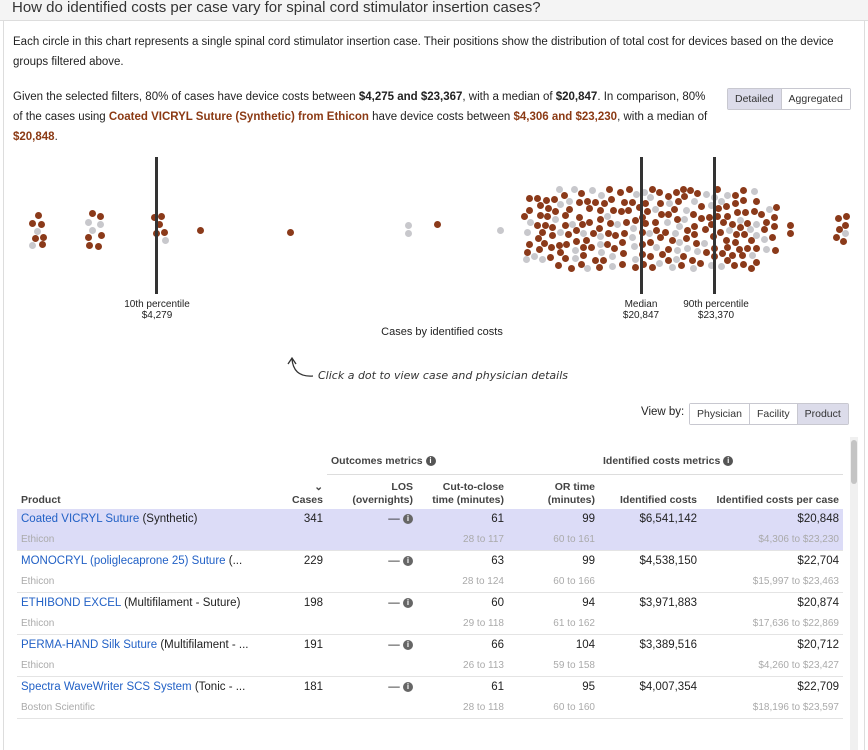  What do you see at coordinates (854, 593) in the screenshot?
I see `scrollbar` at bounding box center [854, 593].